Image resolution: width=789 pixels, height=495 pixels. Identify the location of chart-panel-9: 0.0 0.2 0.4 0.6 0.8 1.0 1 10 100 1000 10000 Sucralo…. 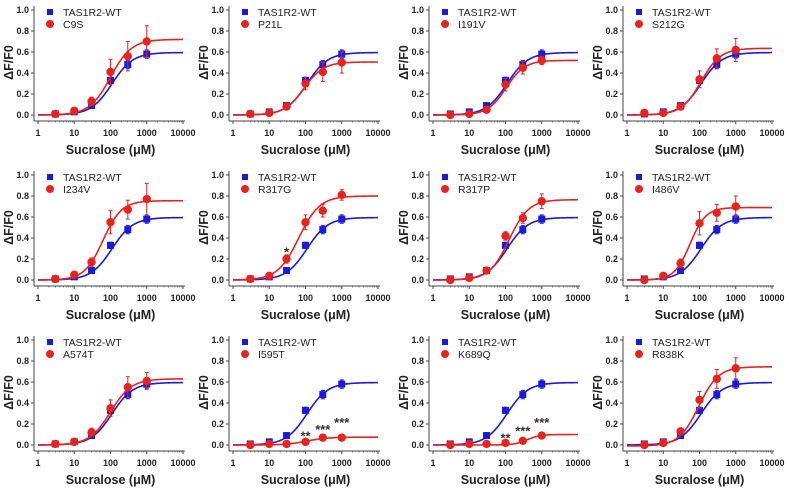
(99, 411).